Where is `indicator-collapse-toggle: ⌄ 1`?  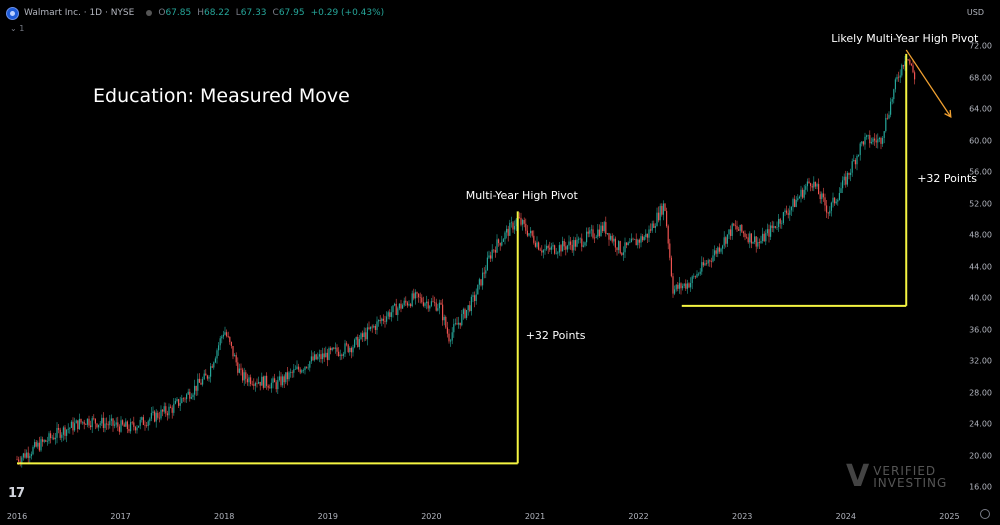 indicator-collapse-toggle: ⌄ 1 is located at coordinates (17, 28).